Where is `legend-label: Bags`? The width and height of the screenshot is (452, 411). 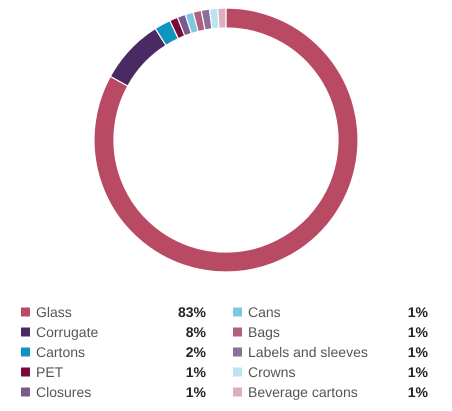 legend-label: Bags is located at coordinates (264, 332).